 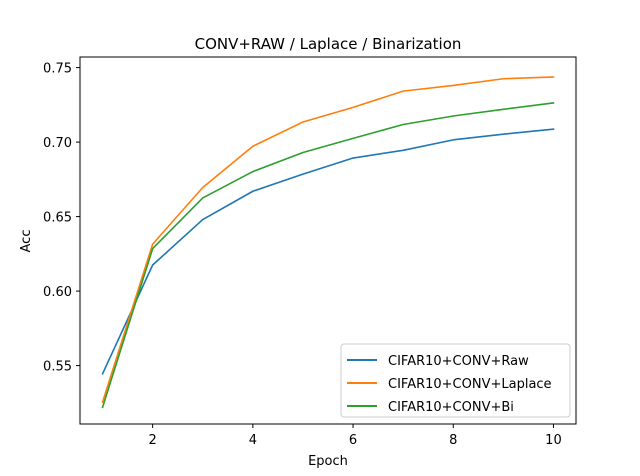 I want to click on y-axis-ticks: 0.55 0.60 0.65 0.70 0.75, so click(x=61, y=218).